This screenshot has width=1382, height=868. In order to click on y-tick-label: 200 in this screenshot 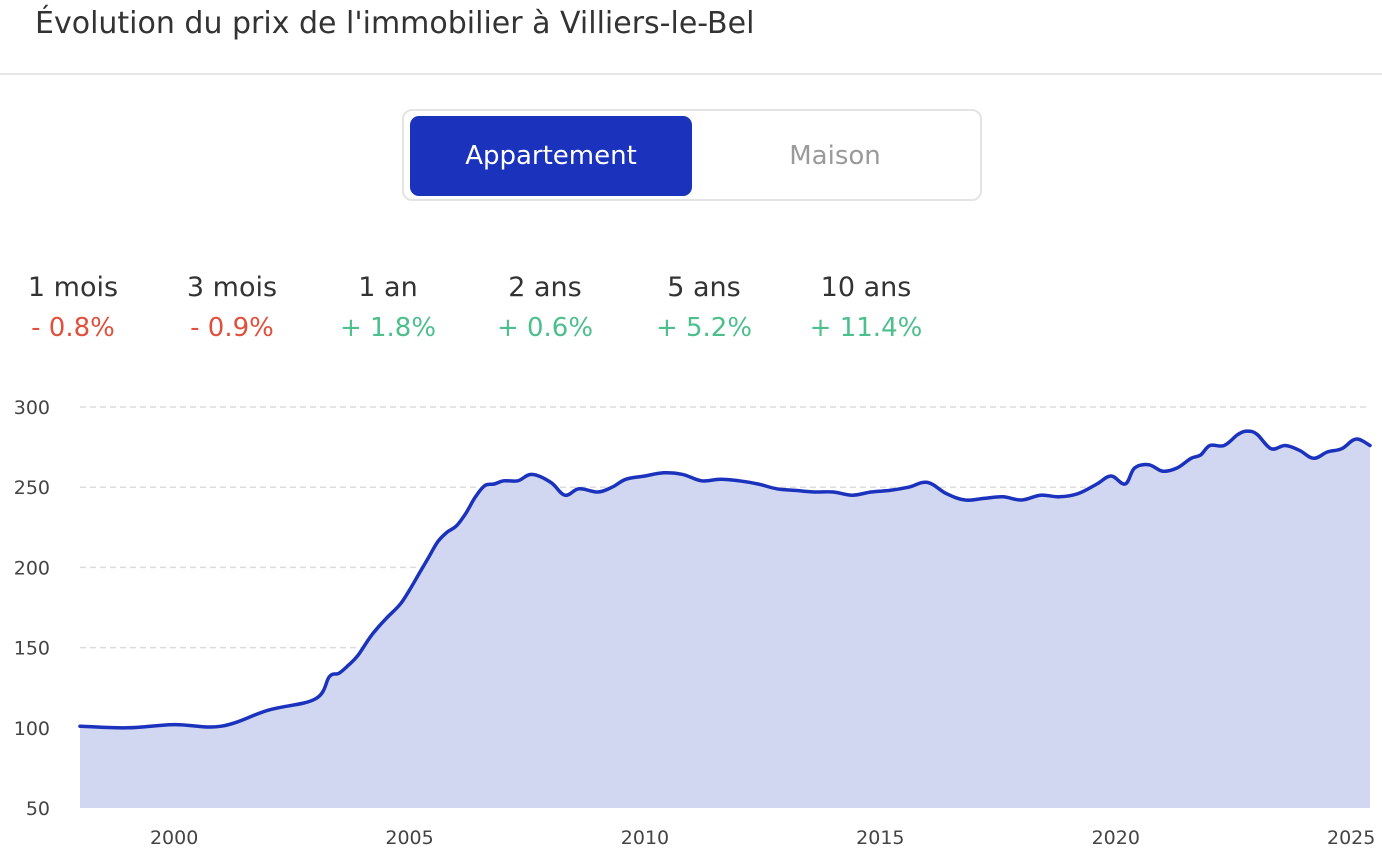, I will do `click(32, 568)`.